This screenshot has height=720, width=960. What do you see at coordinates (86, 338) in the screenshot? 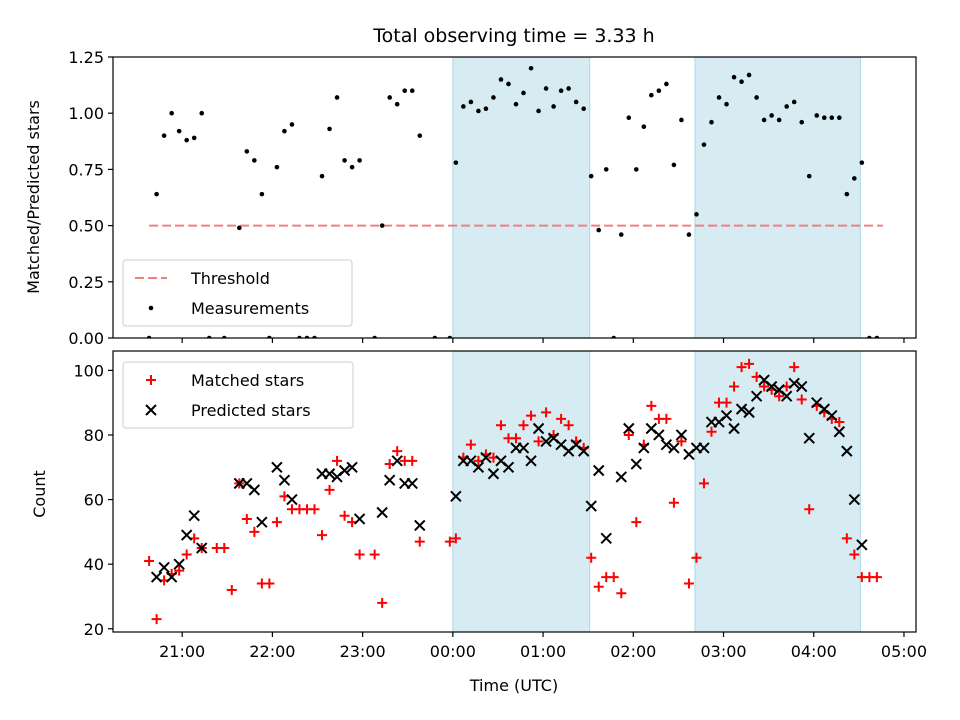
I see `y-tick-label-top-0: 0.00` at bounding box center [86, 338].